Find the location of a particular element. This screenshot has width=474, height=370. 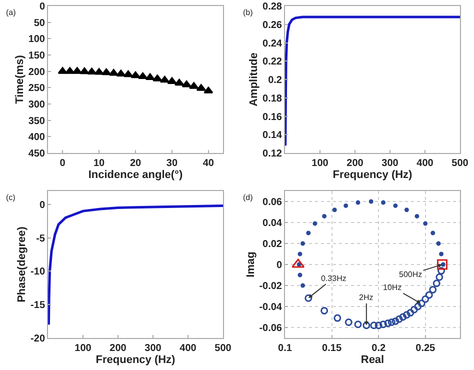

y-tick-label: 0.12 is located at coordinates (272, 154).